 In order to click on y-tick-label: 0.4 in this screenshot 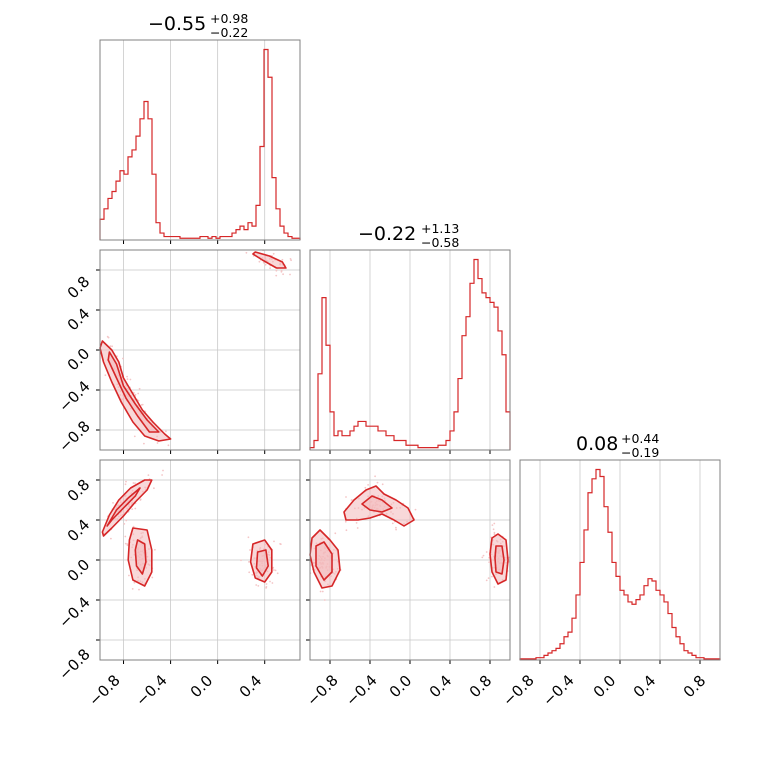, I will do `click(79, 531)`.